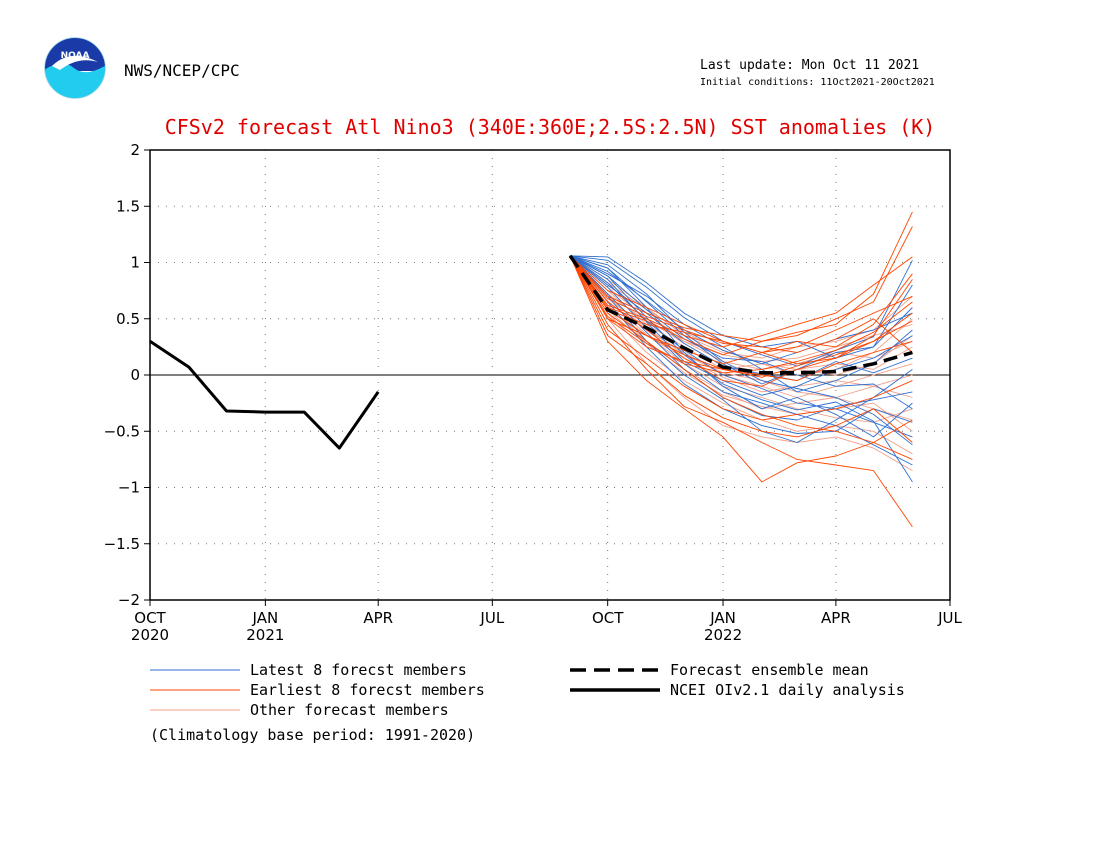 The width and height of the screenshot is (1100, 850). Describe the element at coordinates (769, 670) in the screenshot. I see `legend-label: Forecast ensemble mean` at that location.